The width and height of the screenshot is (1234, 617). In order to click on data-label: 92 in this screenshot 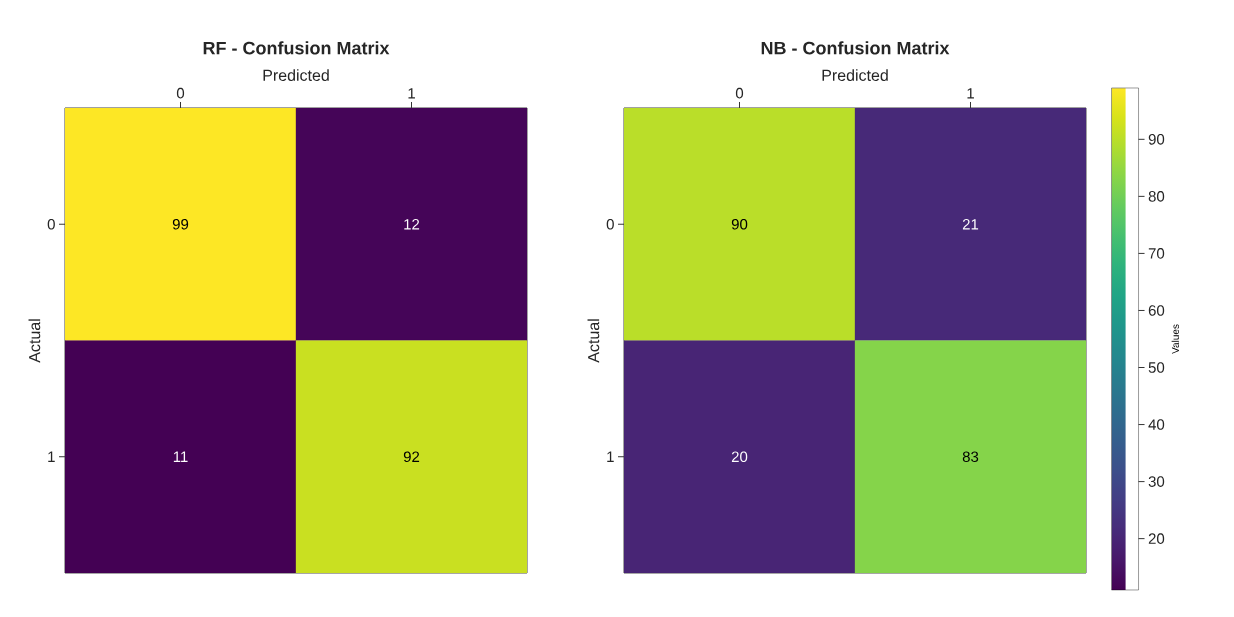, I will do `click(411, 457)`.